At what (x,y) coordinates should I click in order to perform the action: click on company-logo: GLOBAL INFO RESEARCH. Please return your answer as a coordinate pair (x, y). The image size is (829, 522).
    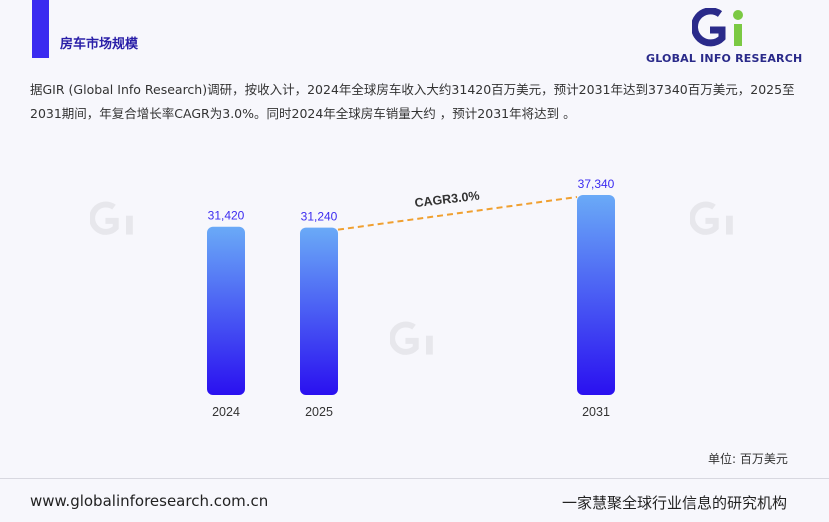
    Looking at the image, I should click on (725, 38).